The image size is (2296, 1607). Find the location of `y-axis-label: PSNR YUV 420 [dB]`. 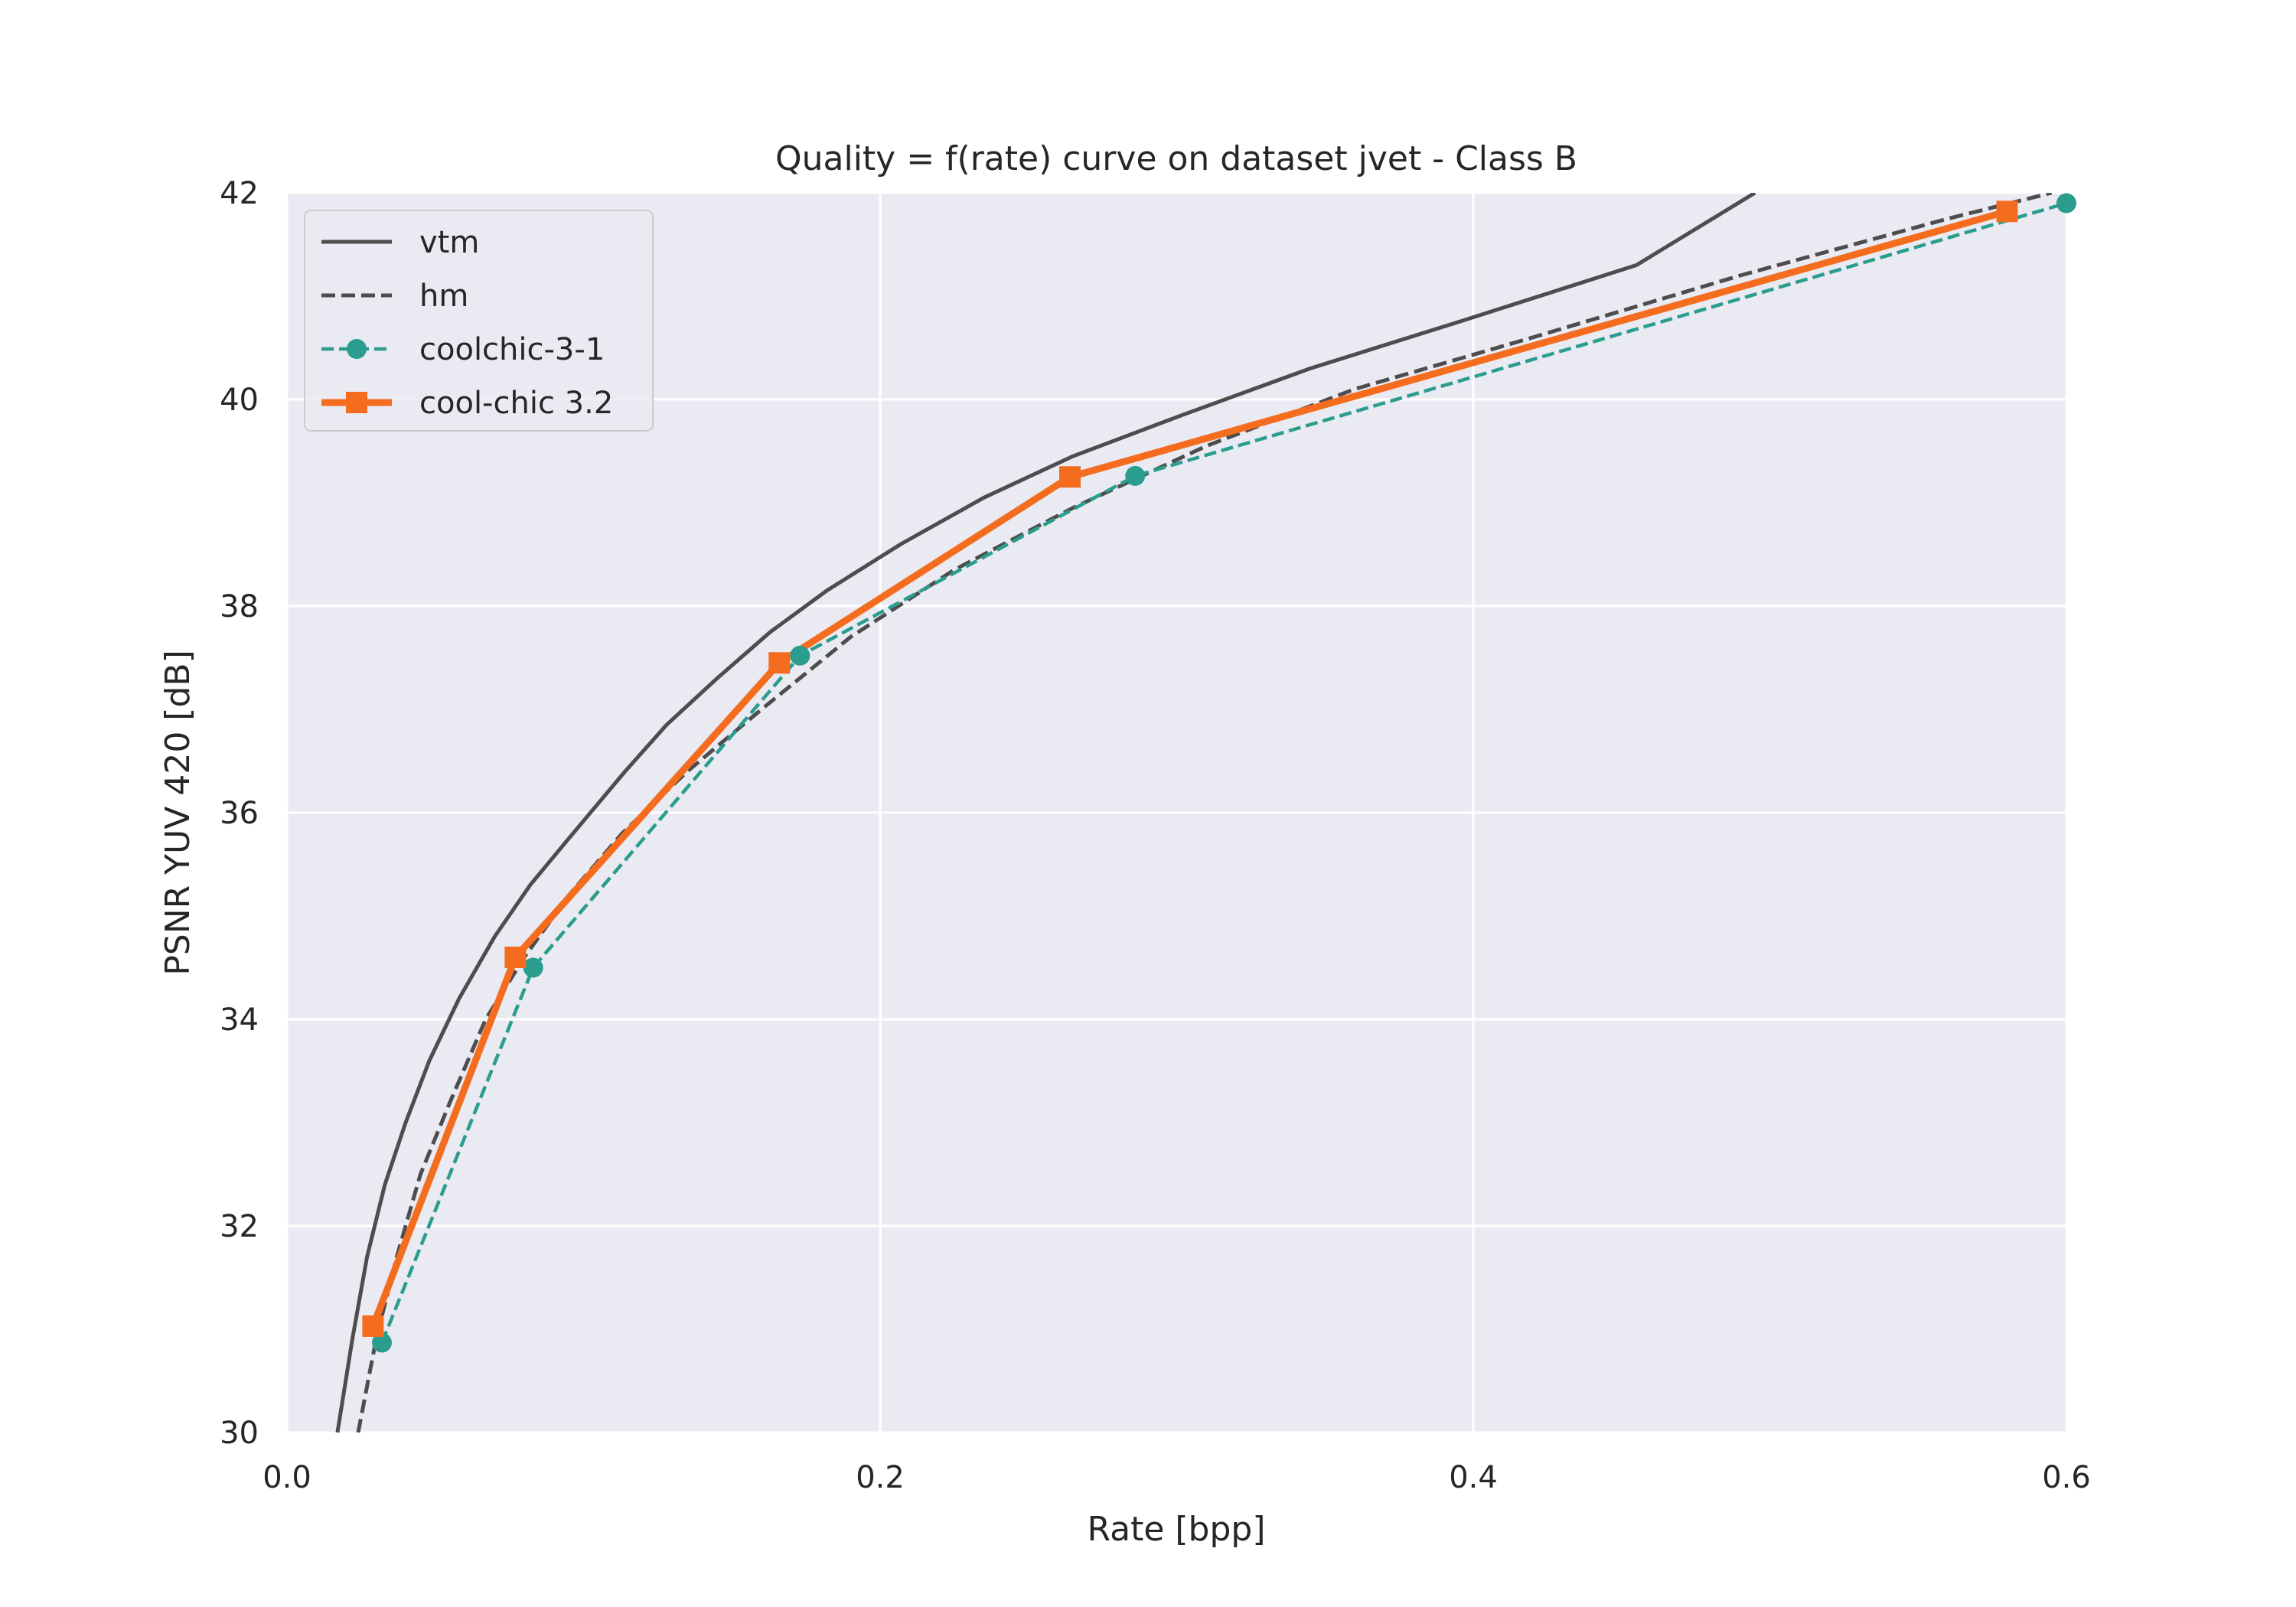

y-axis-label: PSNR YUV 420 [dB] is located at coordinates (177, 813).